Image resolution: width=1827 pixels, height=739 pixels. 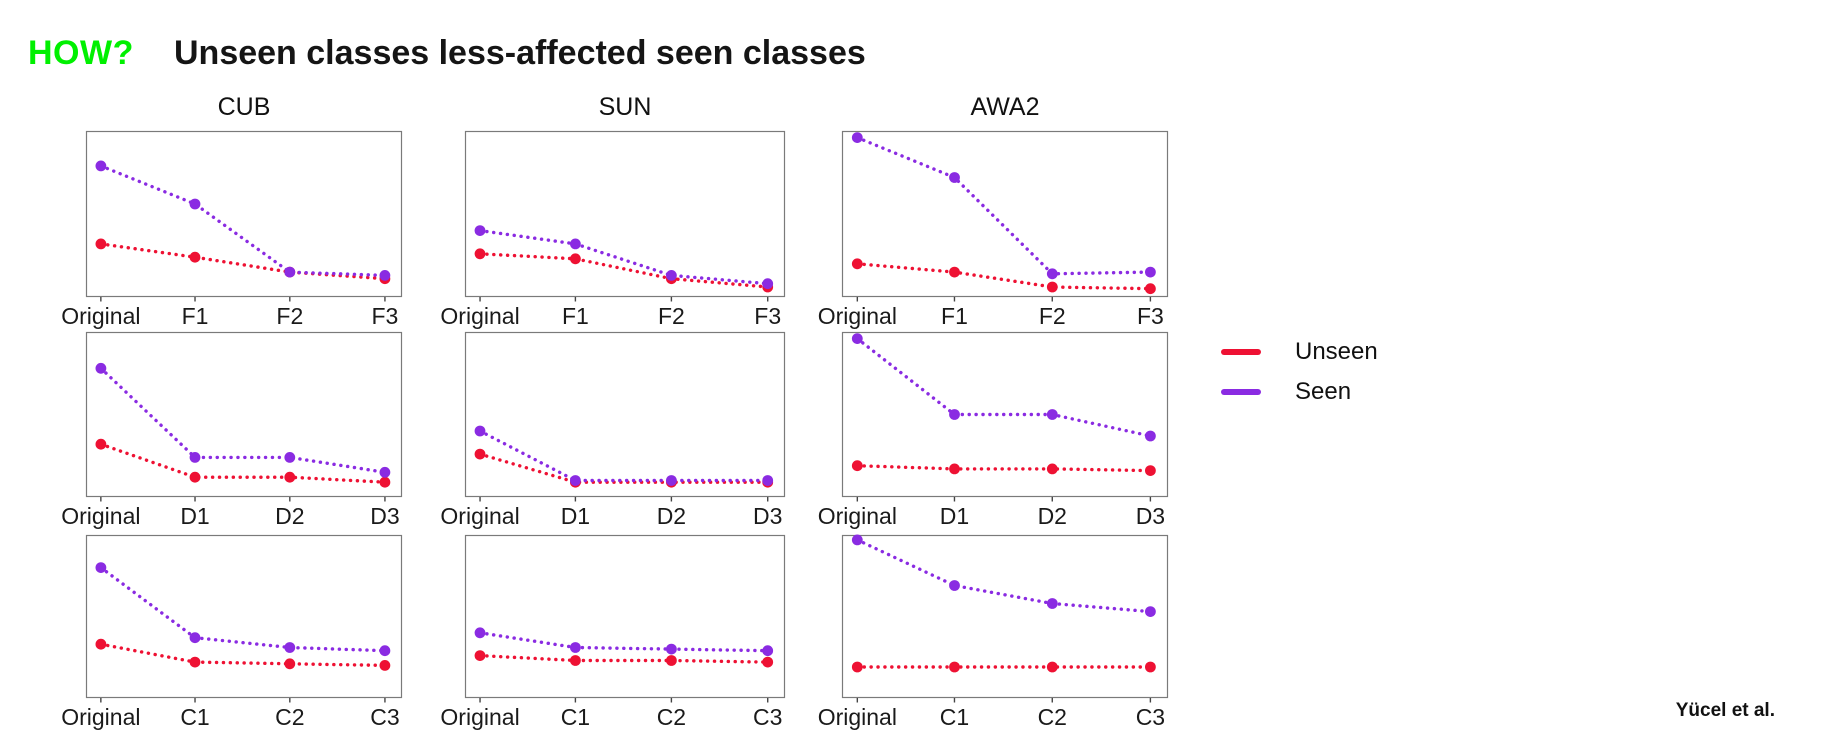 I want to click on chart-panel-CUB-F: CUB Original F1 F2 F3, so click(x=232, y=211).